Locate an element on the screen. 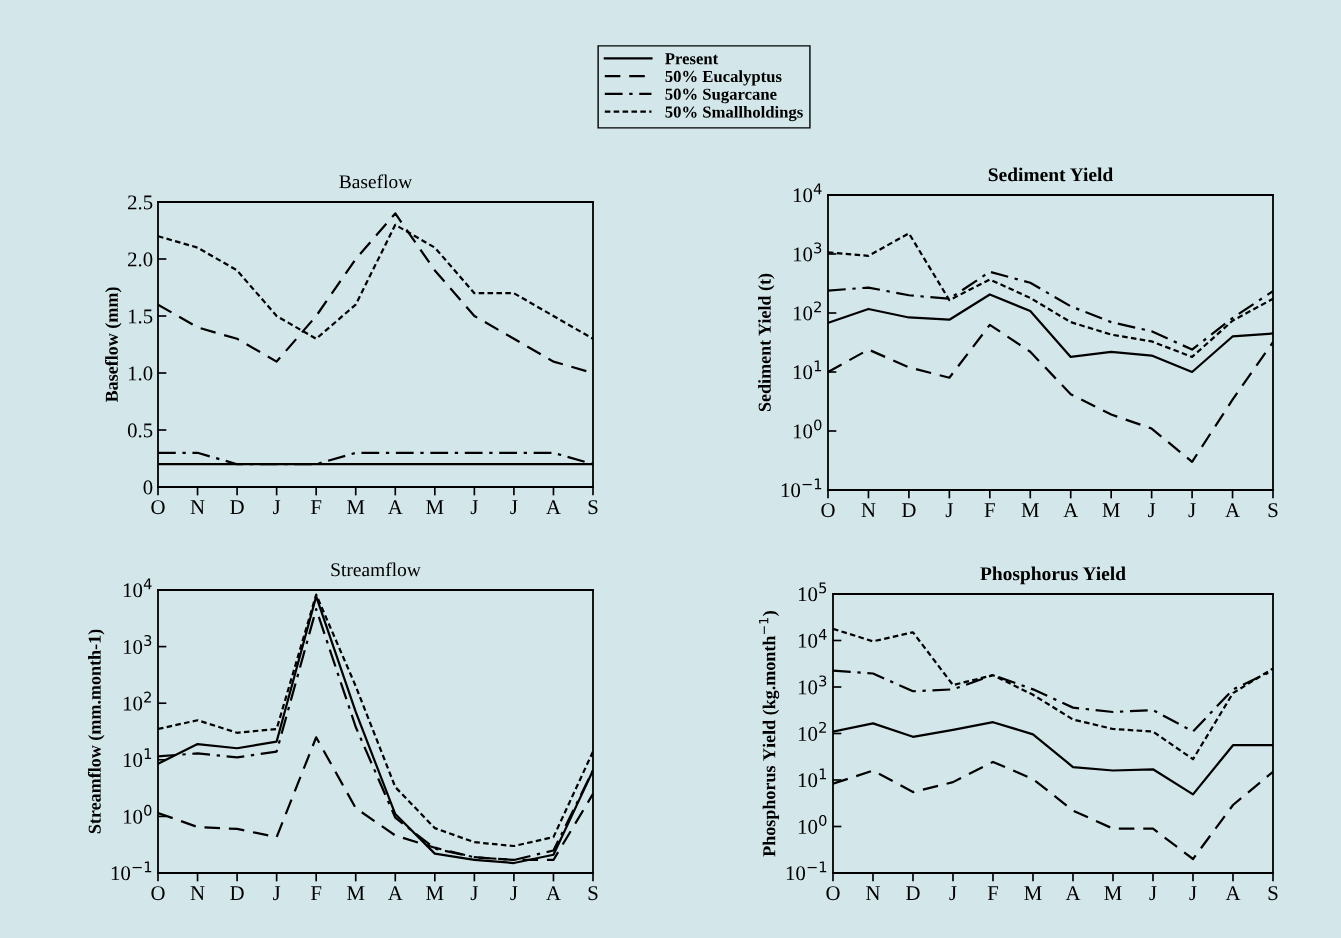 The width and height of the screenshot is (1341, 938). legend-label: 50% Sugarcane is located at coordinates (721, 96).